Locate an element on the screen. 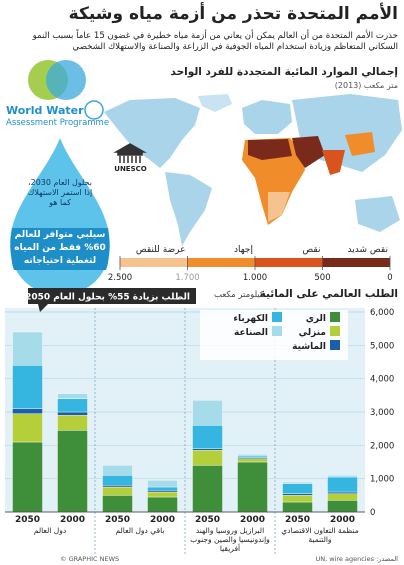  drop-band is located at coordinates (60, 249).